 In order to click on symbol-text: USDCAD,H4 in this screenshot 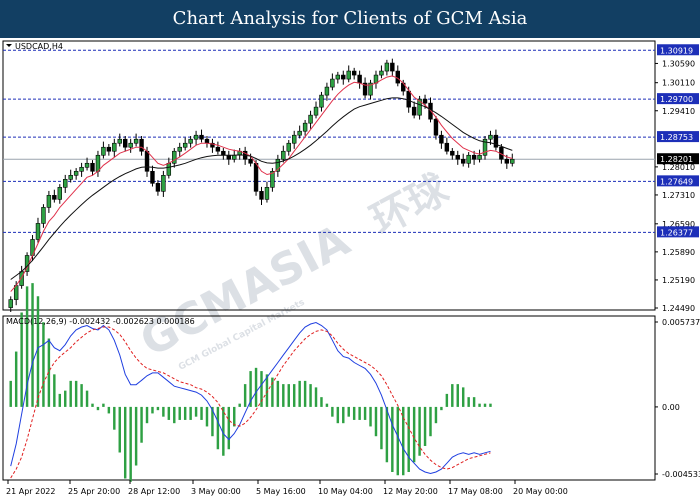, I will do `click(39, 46)`.